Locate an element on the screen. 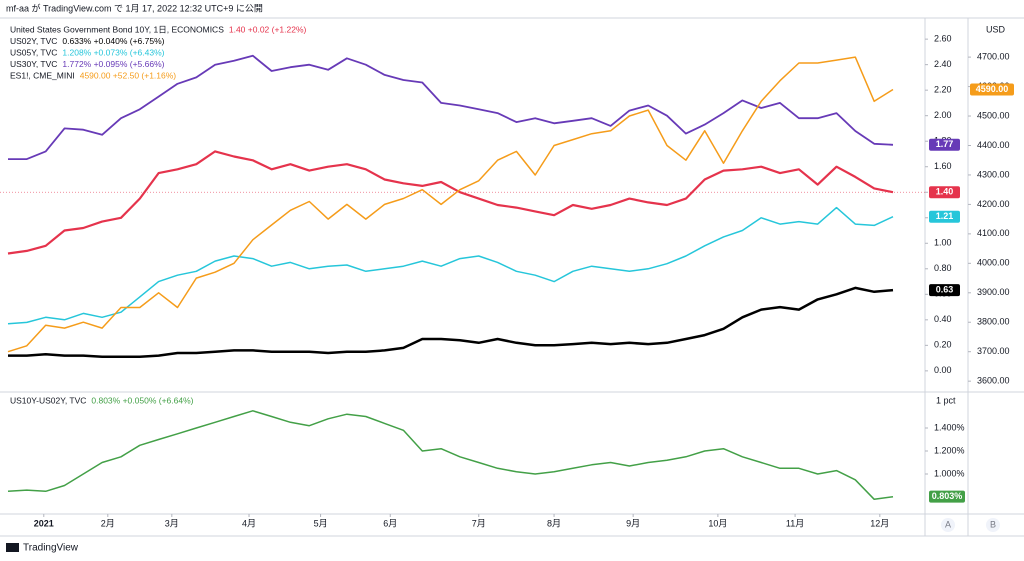 The width and height of the screenshot is (1024, 561). brand-logo is located at coordinates (12, 547).